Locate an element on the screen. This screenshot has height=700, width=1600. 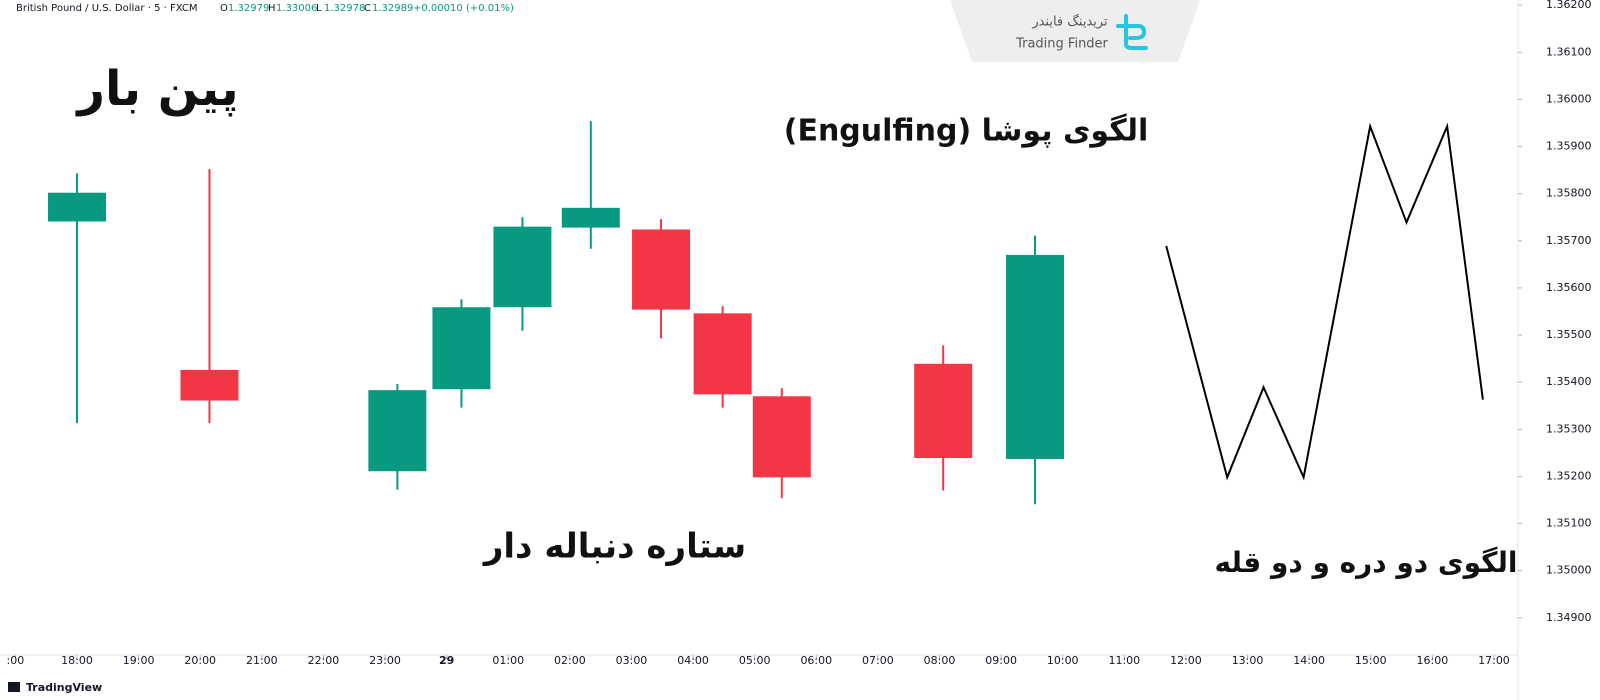
x-tick-label: 01:00 is located at coordinates (508, 660).